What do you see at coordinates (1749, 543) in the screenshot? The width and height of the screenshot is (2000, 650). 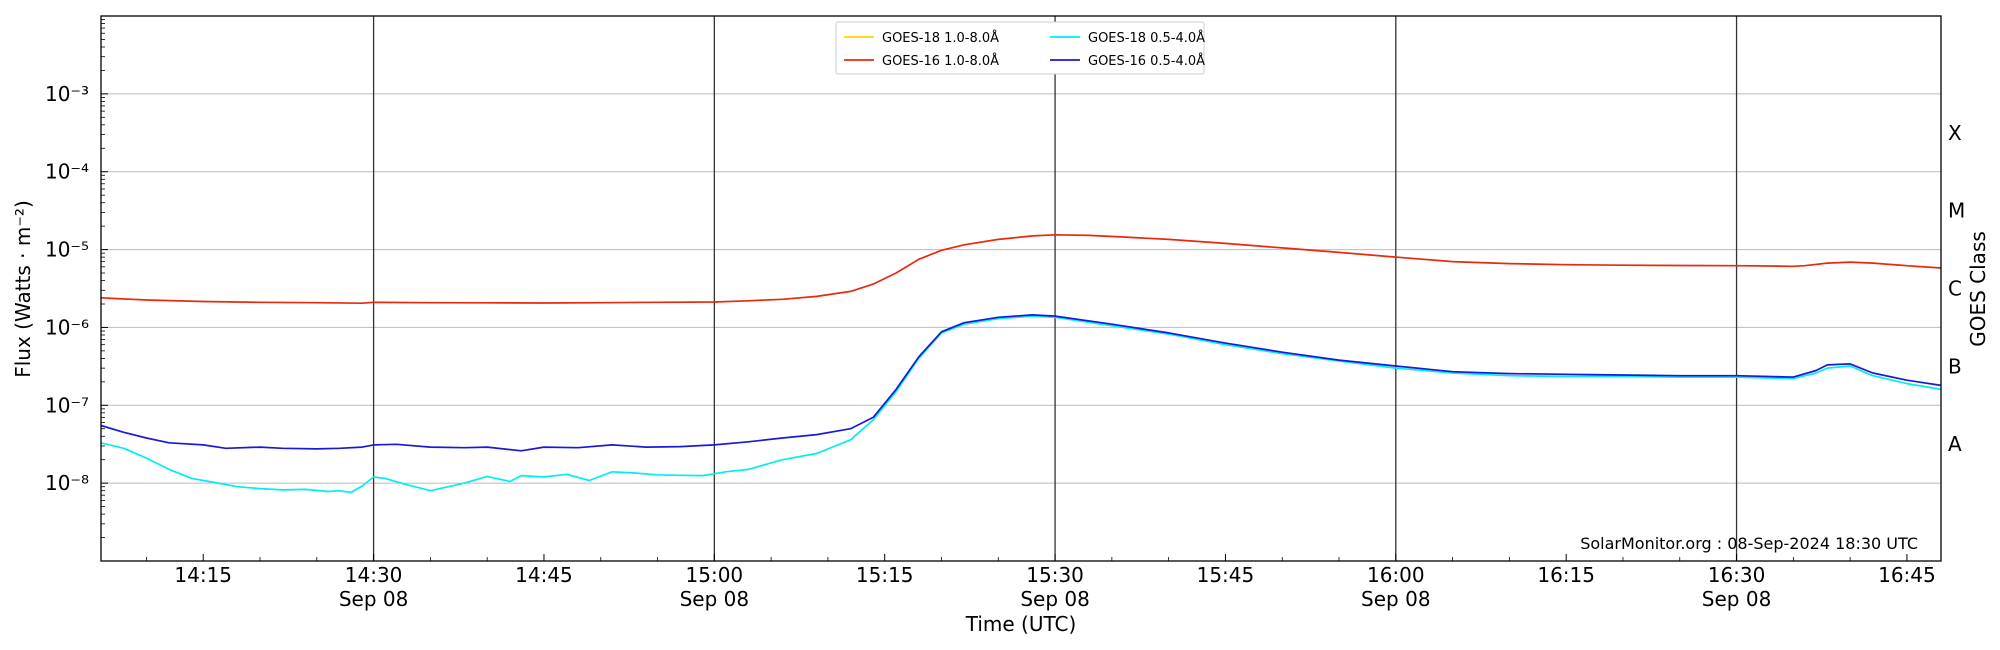 I see `footer-credit: SolarMonitor.org : 08-Sep-2024 18:30 UTC` at bounding box center [1749, 543].